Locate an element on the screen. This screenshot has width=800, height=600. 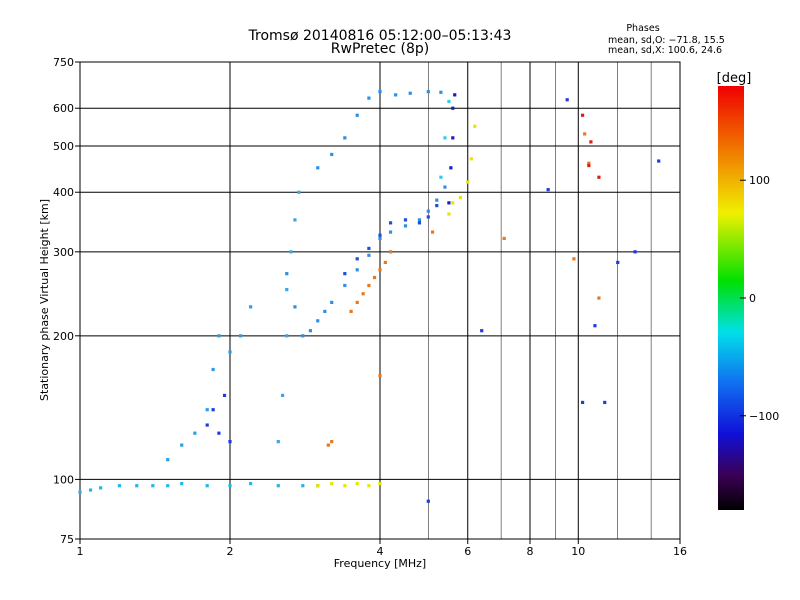
y-tick-label: 750 is located at coordinates (63, 62).